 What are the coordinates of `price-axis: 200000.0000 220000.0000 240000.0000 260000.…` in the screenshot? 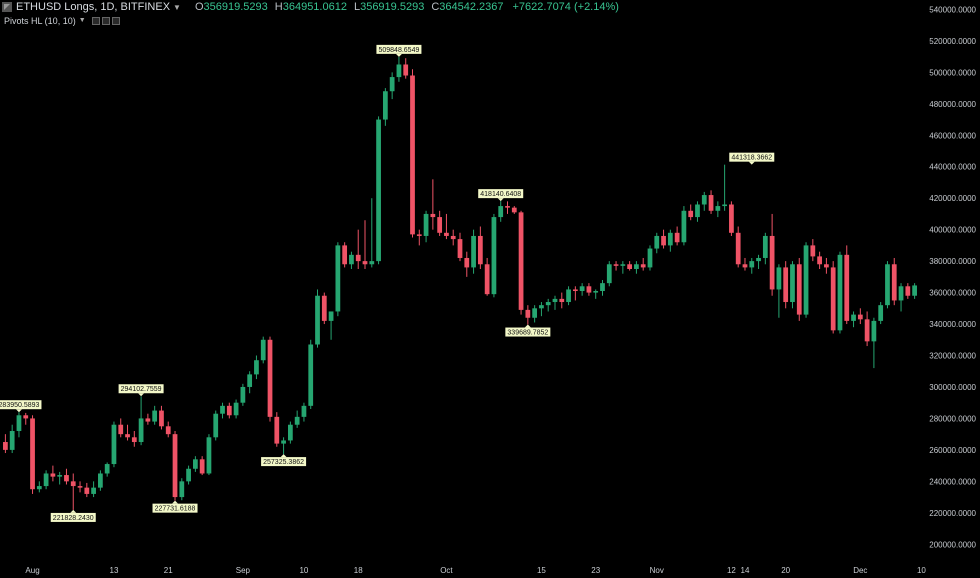 It's located at (952, 277).